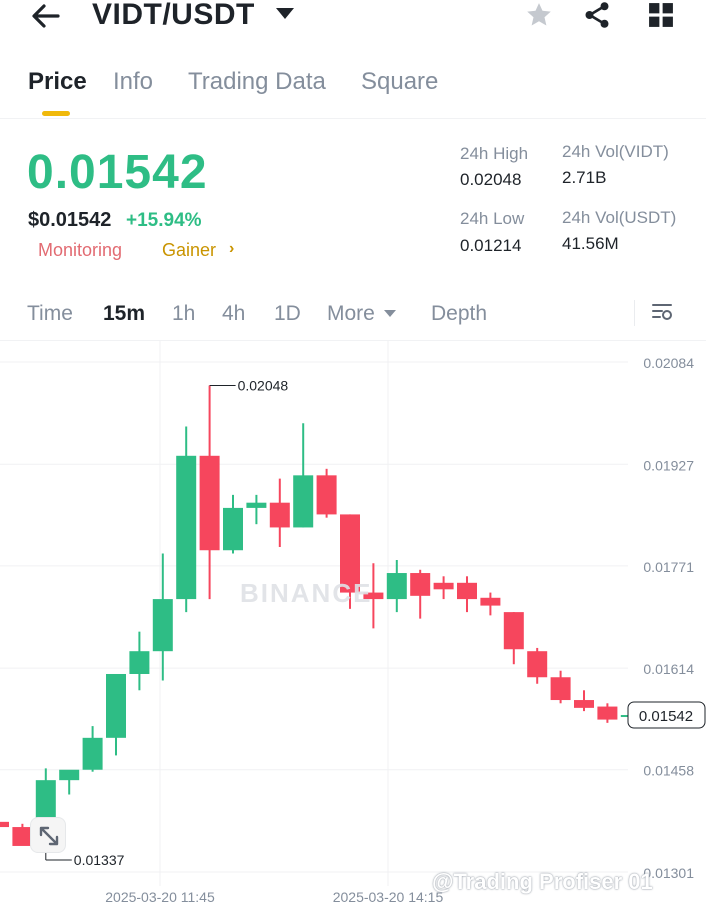 This screenshot has height=903, width=706. What do you see at coordinates (164, 220) in the screenshot?
I see `price-change: +15.94%` at bounding box center [164, 220].